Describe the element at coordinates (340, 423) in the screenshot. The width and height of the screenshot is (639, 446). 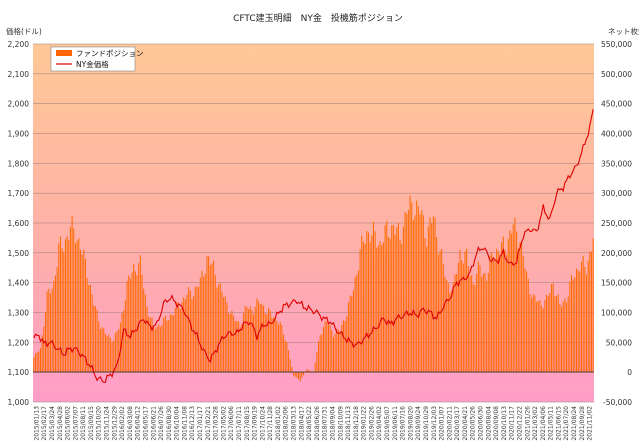
I see `x-tick-label: 2018/10/09` at that location.